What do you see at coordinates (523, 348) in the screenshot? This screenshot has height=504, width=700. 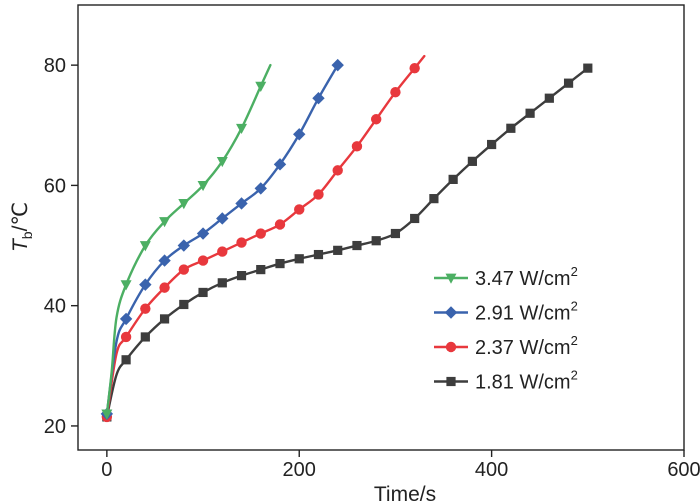 I see `legend-label-text: 2.37 W/cm` at bounding box center [523, 348].